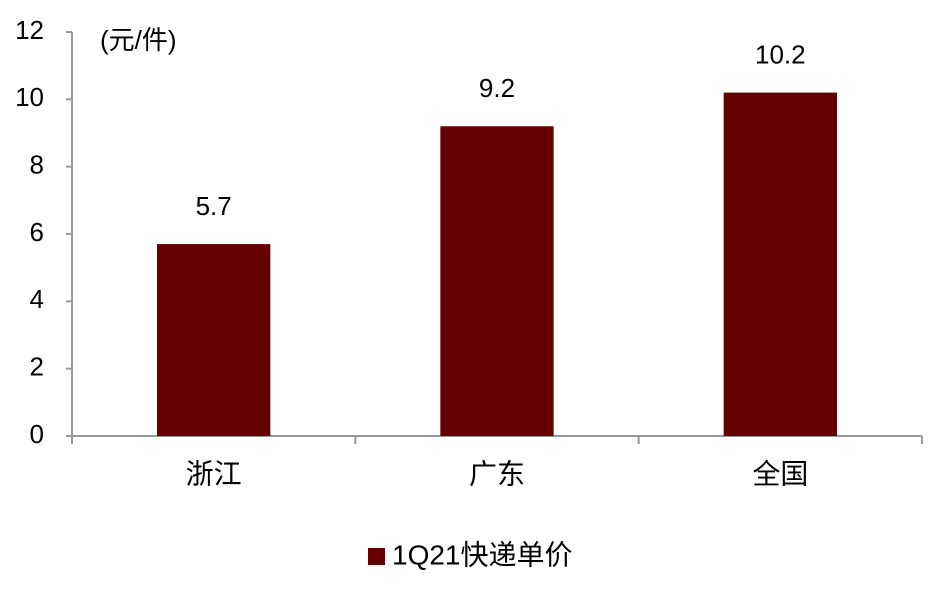  I want to click on x-tick-label: 广东, so click(497, 473).